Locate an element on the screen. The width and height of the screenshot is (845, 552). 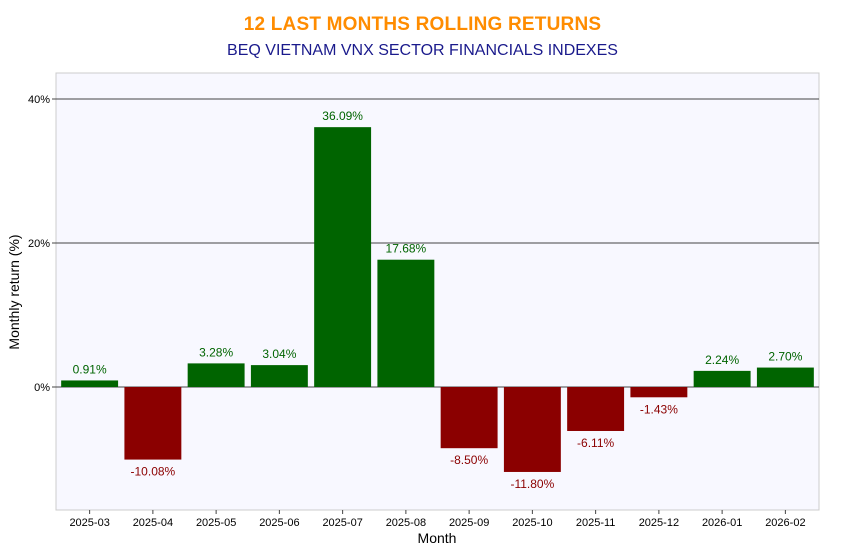
y-axis-label: Monthly return (%) is located at coordinates (14, 291).